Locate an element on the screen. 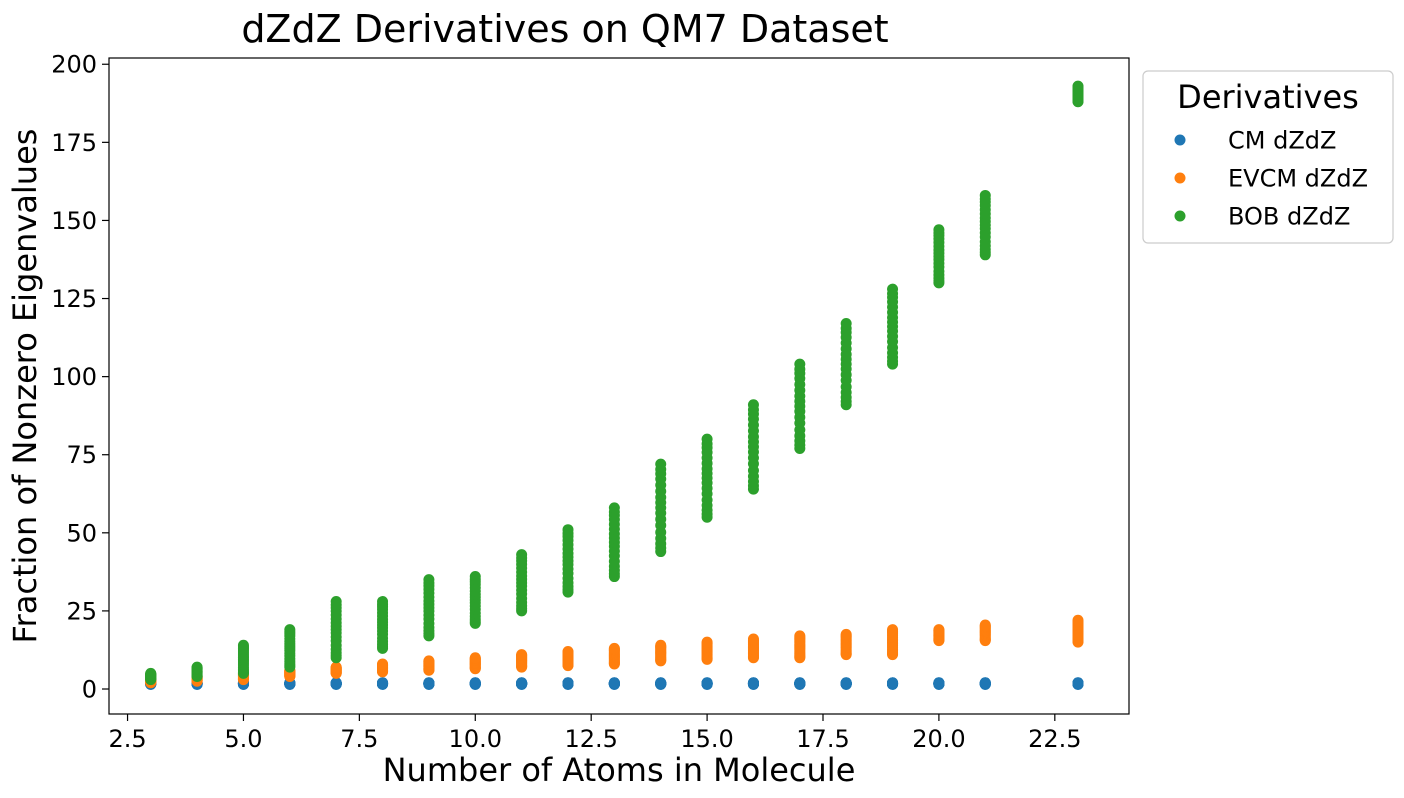 This screenshot has height=798, width=1404. y-axis-ticks: 0 25 50 75 100 125 150 175 200 is located at coordinates (80, 377).